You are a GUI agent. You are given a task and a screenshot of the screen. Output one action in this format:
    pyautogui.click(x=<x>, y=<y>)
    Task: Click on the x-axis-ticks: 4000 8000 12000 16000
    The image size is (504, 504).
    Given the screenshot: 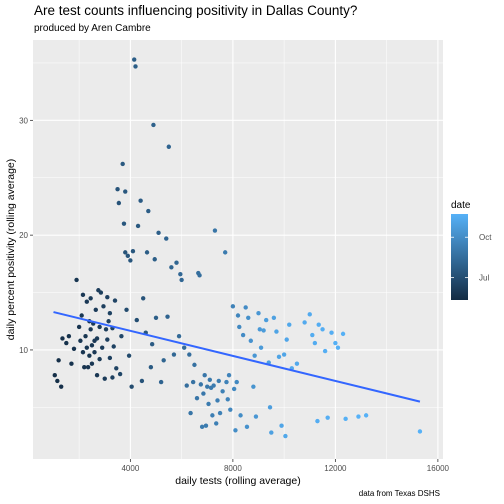 What is the action you would take?
    pyautogui.click(x=285, y=466)
    